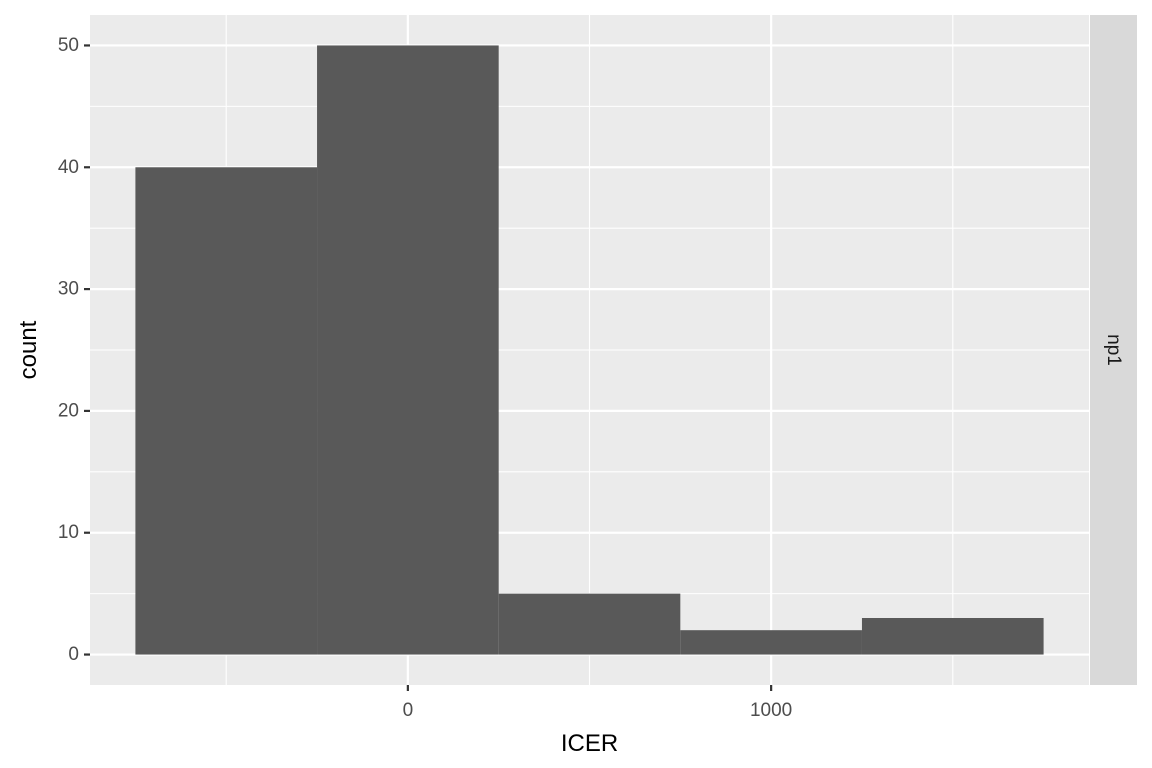 The image size is (1152, 768). Describe the element at coordinates (68, 289) in the screenshot. I see `y-tick-label: 30` at that location.